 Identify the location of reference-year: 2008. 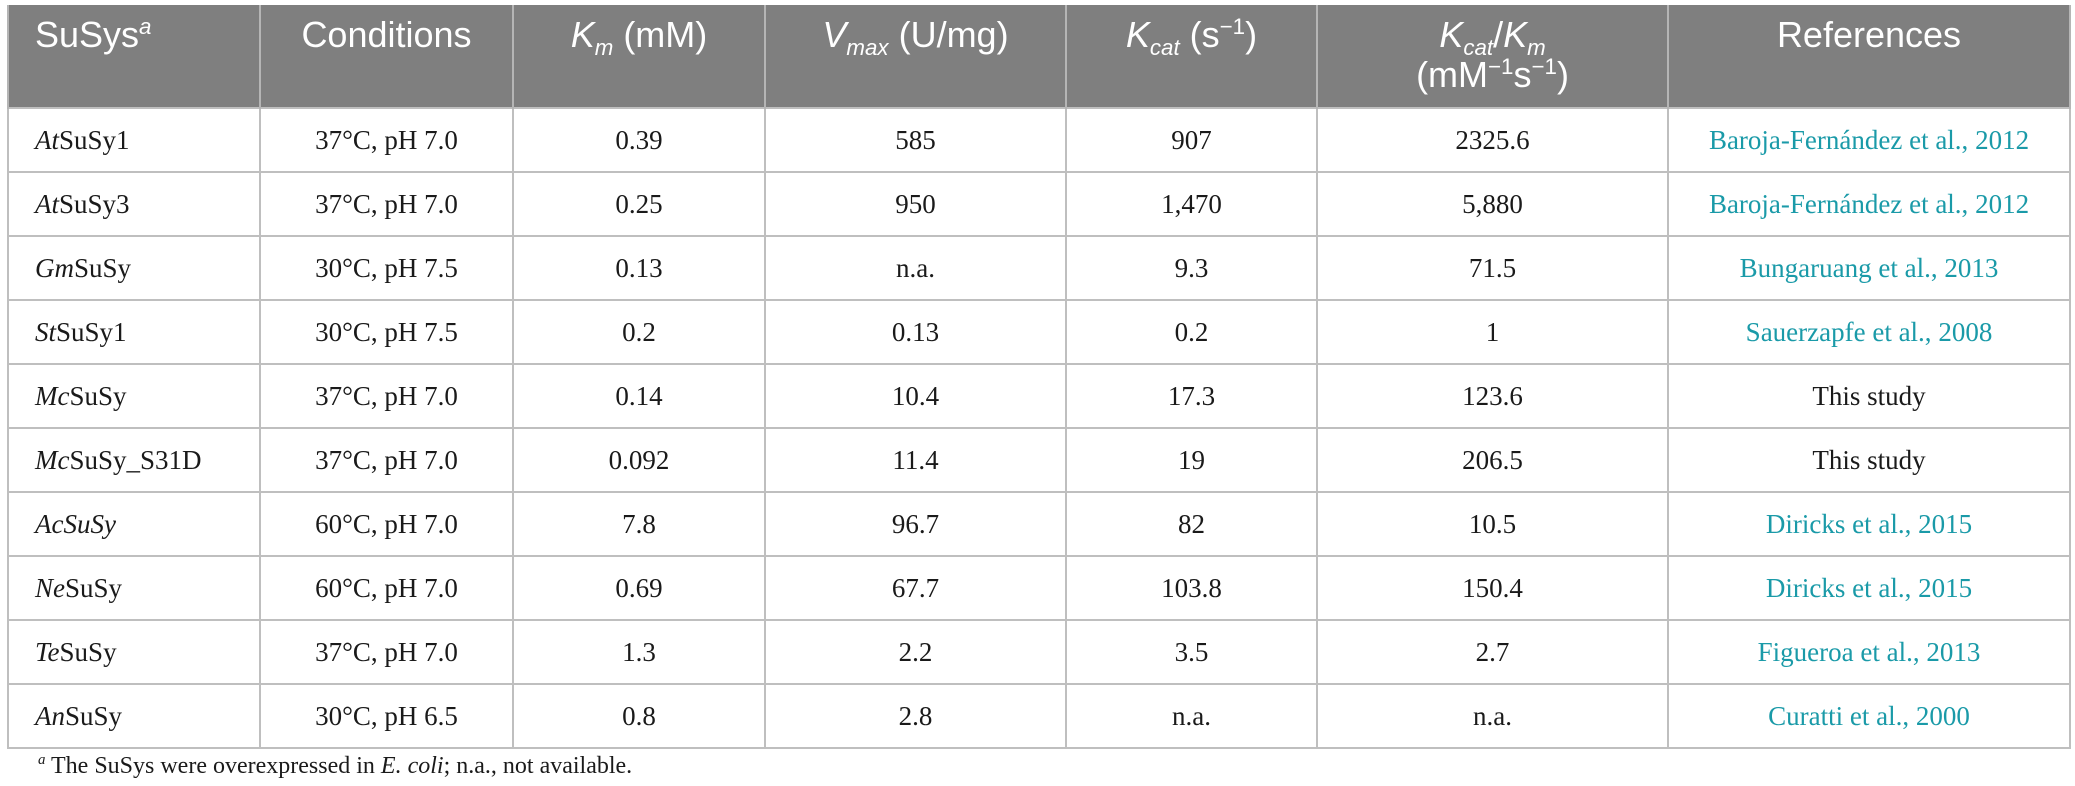
(1965, 331).